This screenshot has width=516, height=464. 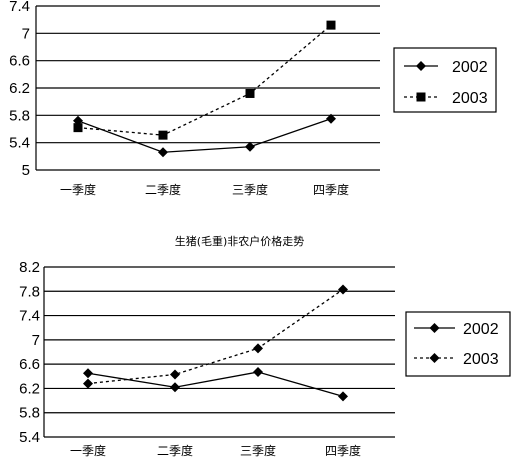 I want to click on chart-title: 生猪(毛重)非农户价格走势, so click(x=240, y=241).